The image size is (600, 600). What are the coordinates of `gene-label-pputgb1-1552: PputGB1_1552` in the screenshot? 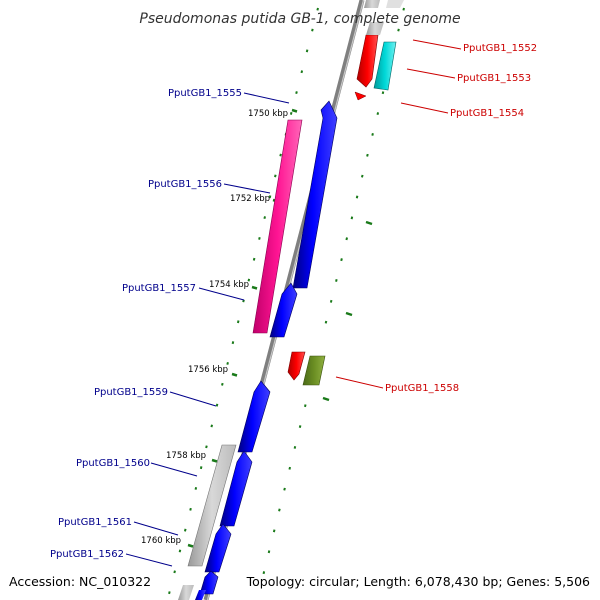 It's located at (474, 46).